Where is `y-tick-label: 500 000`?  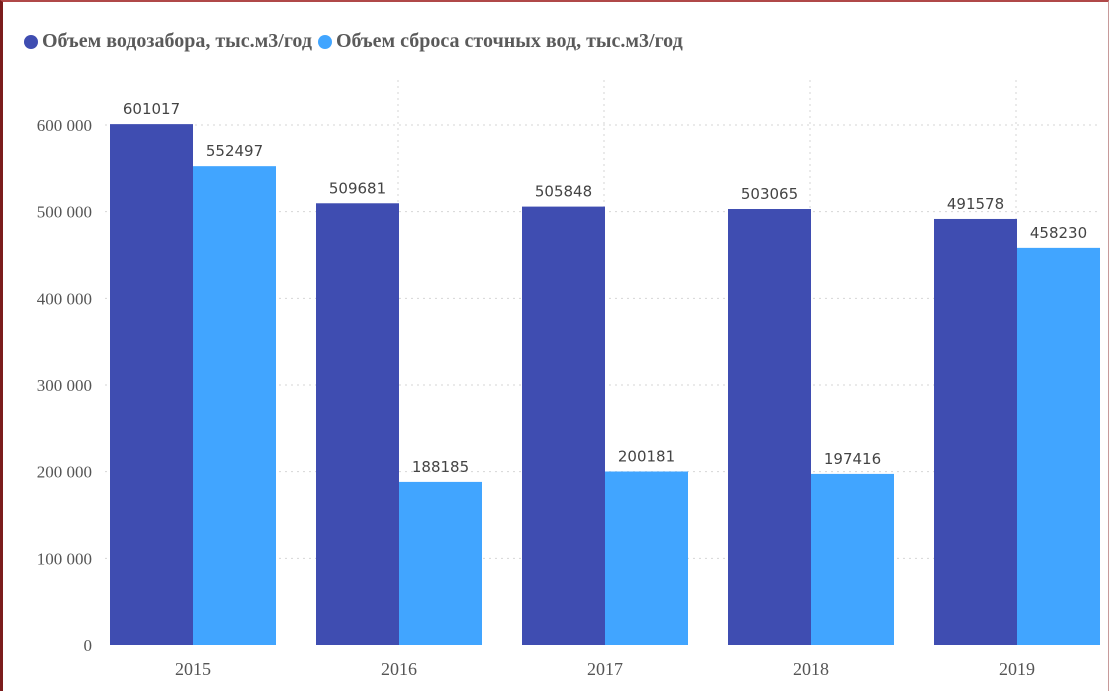
y-tick-label: 500 000 is located at coordinates (64, 212).